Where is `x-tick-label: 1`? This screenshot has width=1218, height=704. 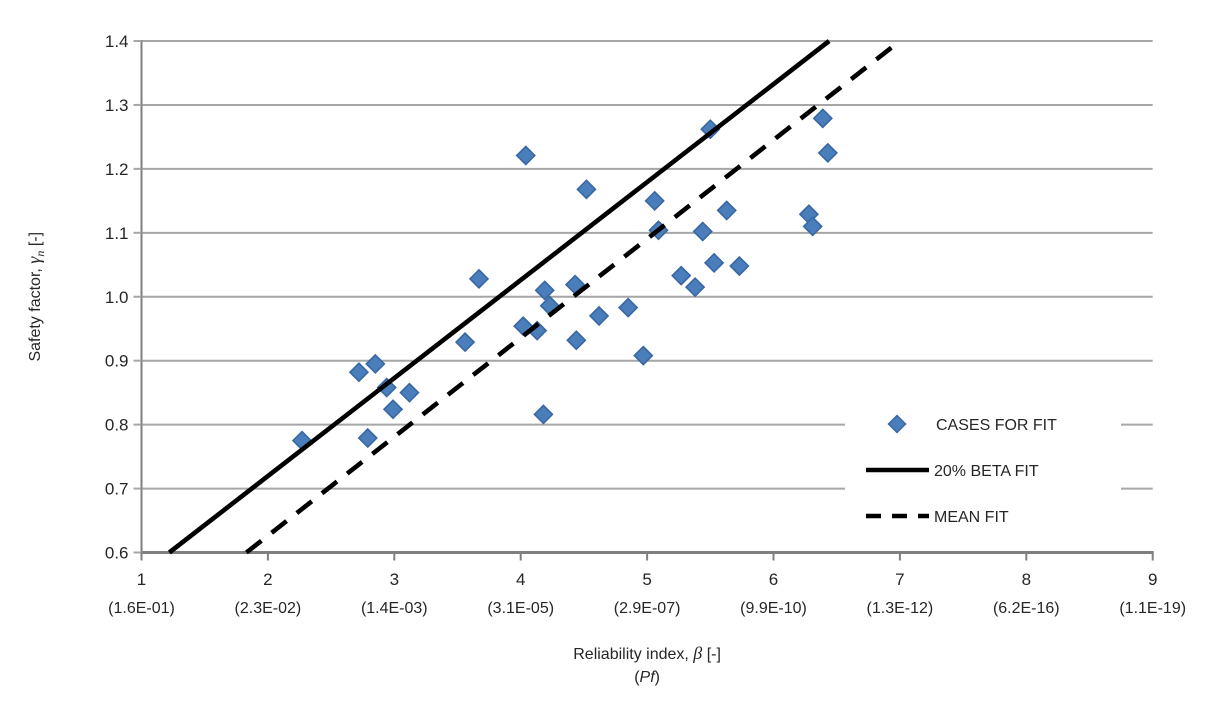
x-tick-label: 1 is located at coordinates (141, 579).